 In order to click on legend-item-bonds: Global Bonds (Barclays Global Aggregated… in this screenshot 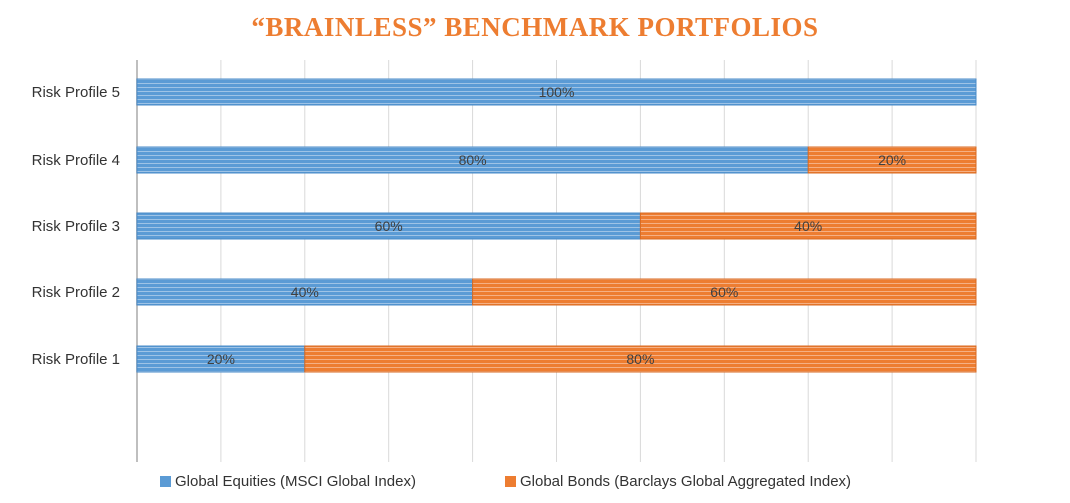, I will do `click(678, 481)`.